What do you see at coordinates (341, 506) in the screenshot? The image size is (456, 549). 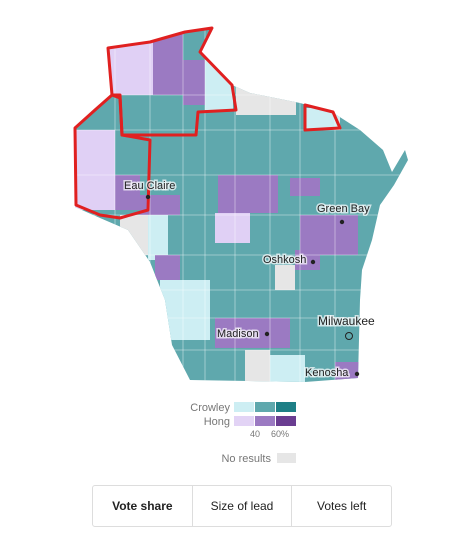 I see `tab: Votes left` at bounding box center [341, 506].